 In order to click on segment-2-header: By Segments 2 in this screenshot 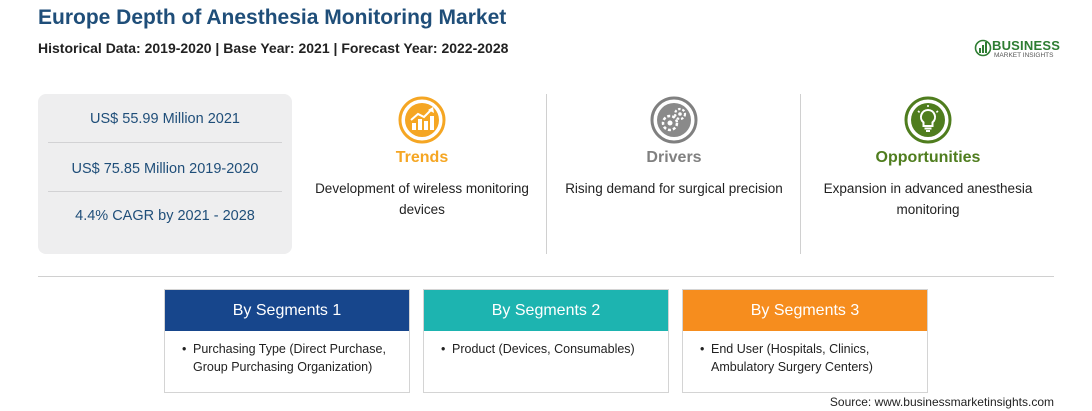, I will do `click(546, 310)`.